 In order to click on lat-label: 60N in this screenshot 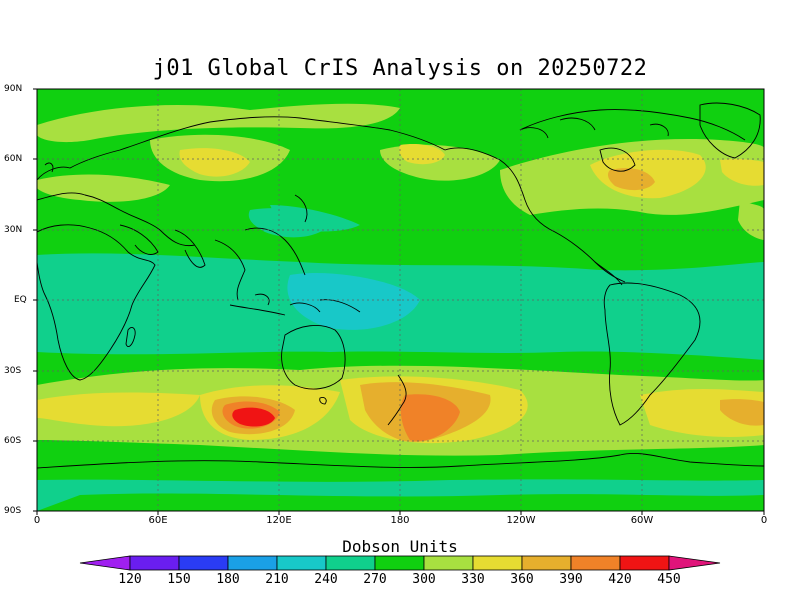, I will do `click(13, 159)`.